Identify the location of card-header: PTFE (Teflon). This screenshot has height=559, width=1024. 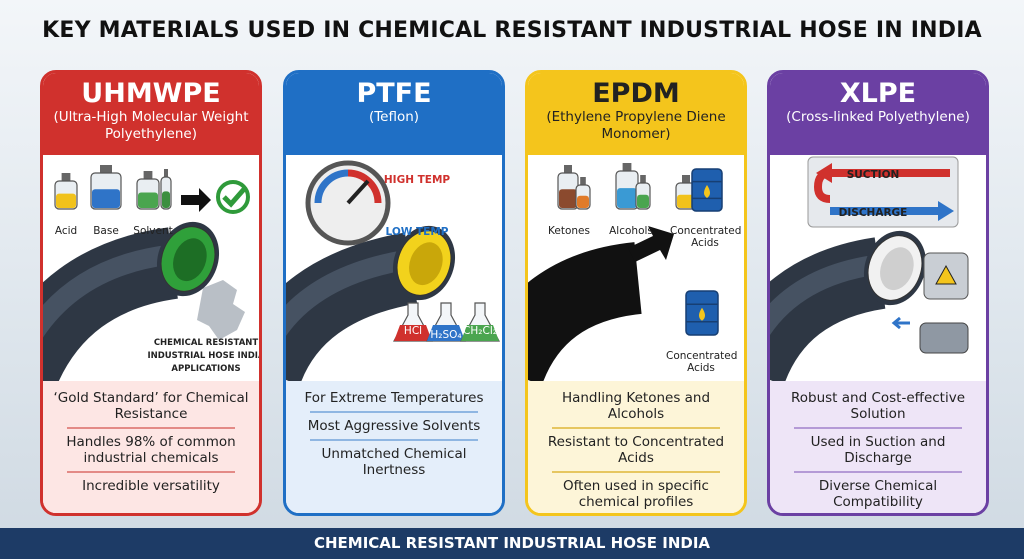
(394, 114).